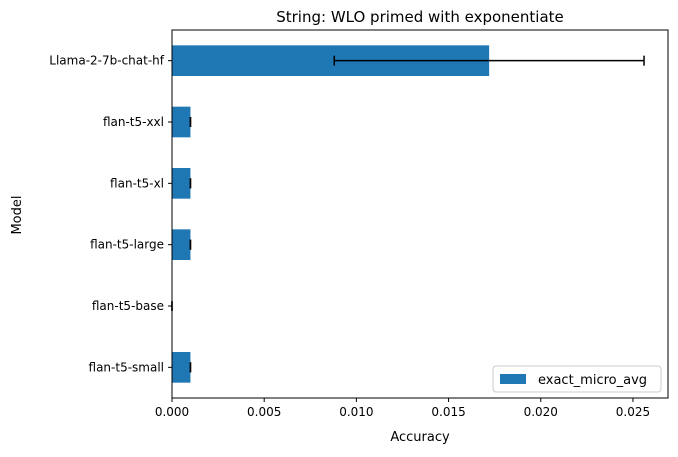  Describe the element at coordinates (489, 60) in the screenshot. I see `error-bar-Llama-2-7b-chat-hf` at that location.